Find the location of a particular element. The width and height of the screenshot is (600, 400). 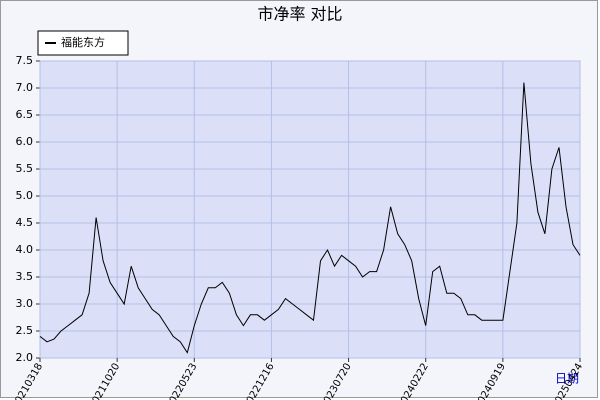

legend-label: 福能东方 is located at coordinates (83, 42).